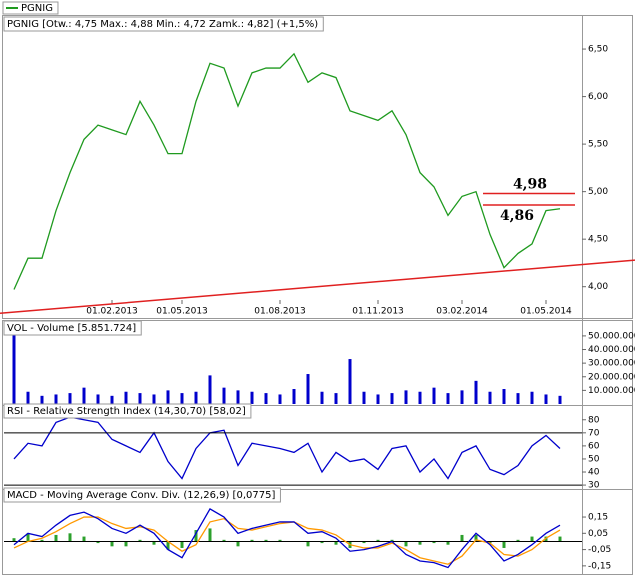 This screenshot has width=635, height=576. What do you see at coordinates (182, 312) in the screenshot?
I see `x-tick-label: 01.05.2013` at bounding box center [182, 312].